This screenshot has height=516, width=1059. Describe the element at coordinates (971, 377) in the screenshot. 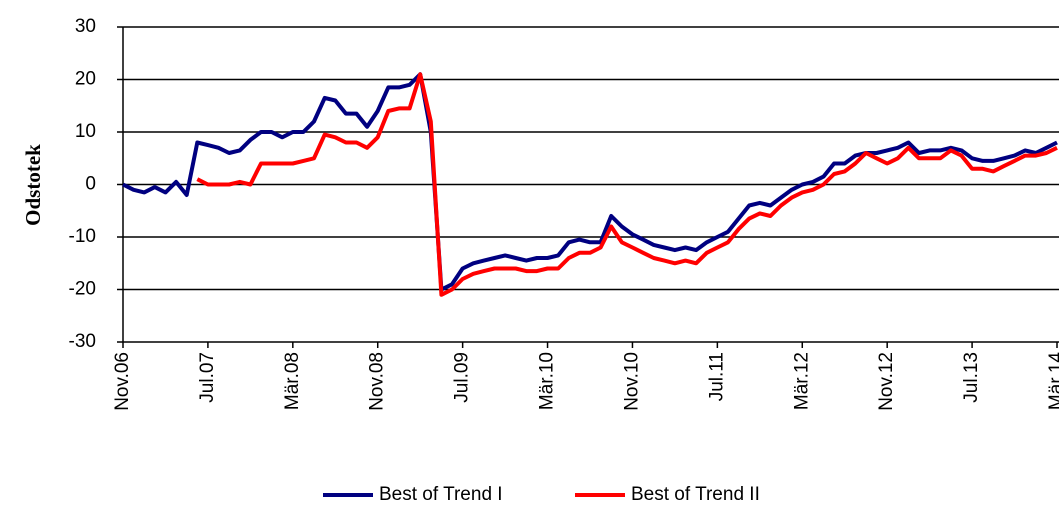

I see `x-tick-label: Jul.13` at that location.